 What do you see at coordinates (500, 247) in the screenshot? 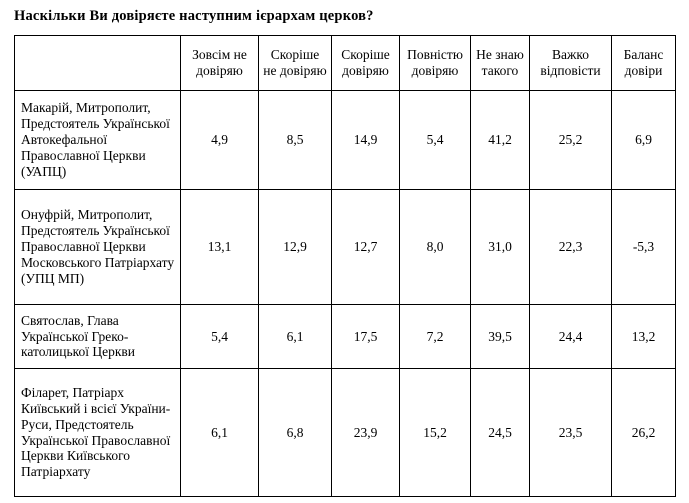
I see `cell: 31,0` at bounding box center [500, 247].